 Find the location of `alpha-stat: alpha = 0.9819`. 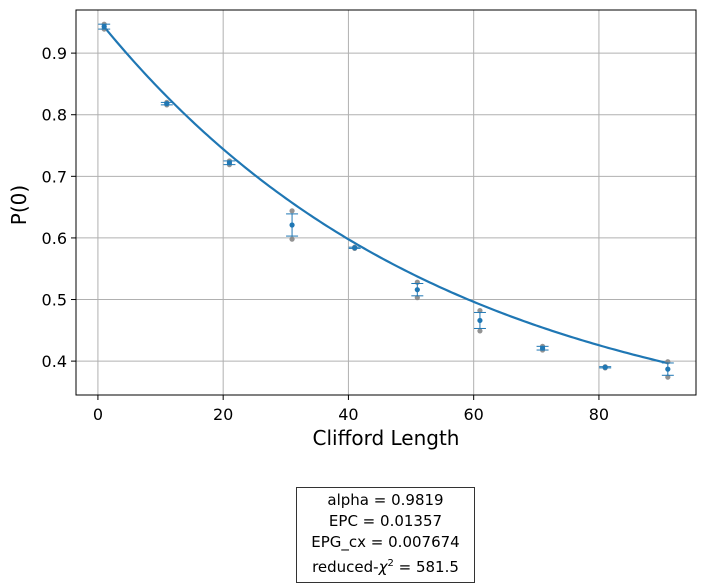

alpha-stat: alpha = 0.9819 is located at coordinates (385, 500).